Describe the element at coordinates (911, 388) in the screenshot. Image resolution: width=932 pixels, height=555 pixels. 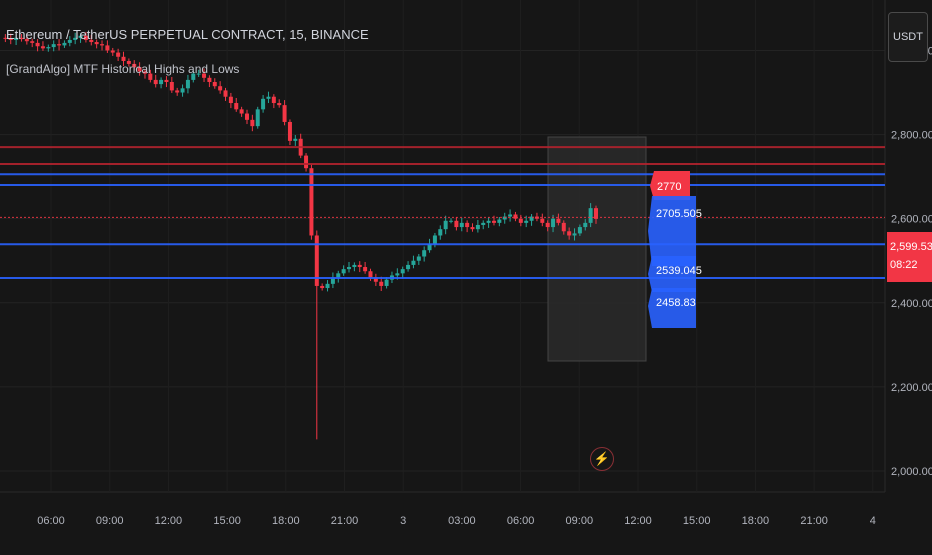
I see `price-tick-label: 2,200.00` at that location.